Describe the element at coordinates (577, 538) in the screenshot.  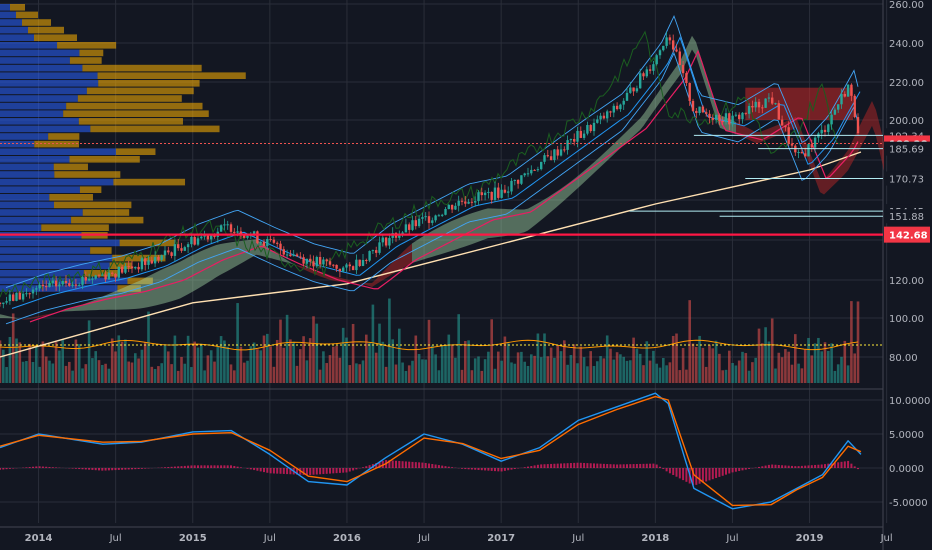
I see `x-axis-tick-label: Jul` at that location.